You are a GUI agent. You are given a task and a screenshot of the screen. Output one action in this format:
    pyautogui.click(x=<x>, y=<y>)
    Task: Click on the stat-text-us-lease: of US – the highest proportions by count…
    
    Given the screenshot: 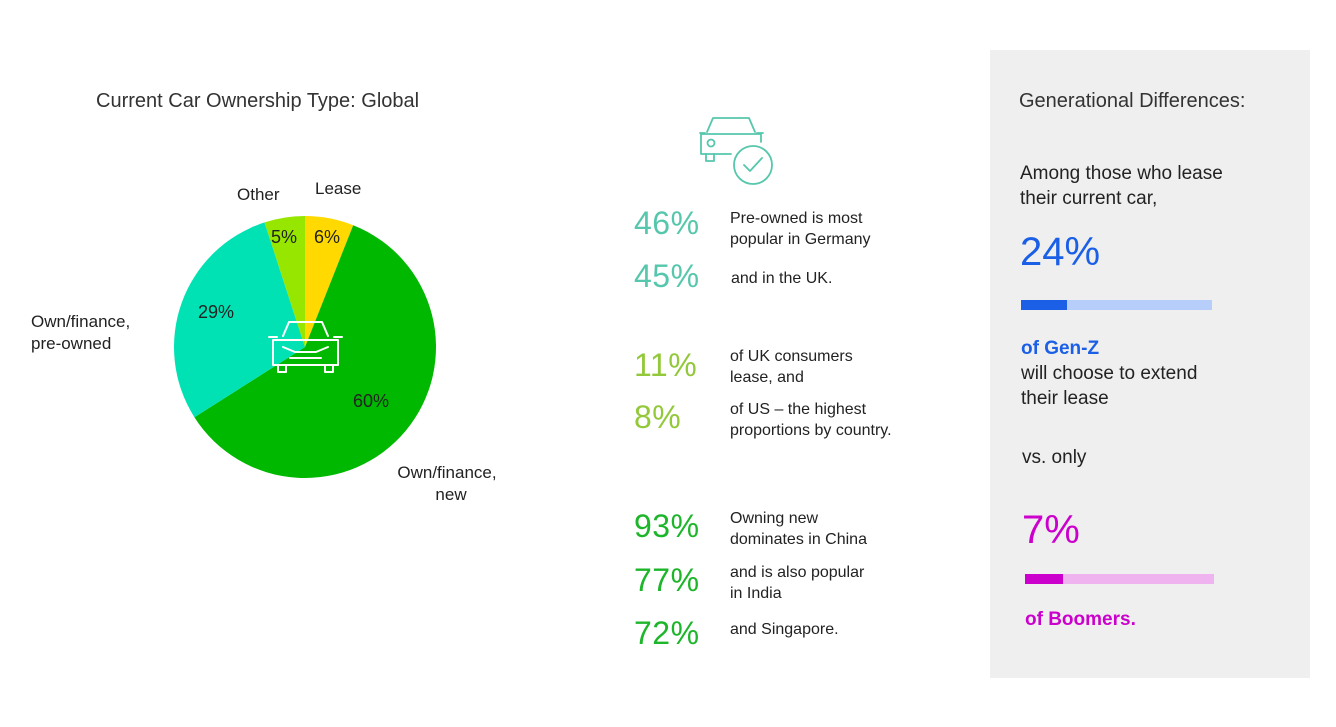 What is the action you would take?
    pyautogui.click(x=811, y=420)
    